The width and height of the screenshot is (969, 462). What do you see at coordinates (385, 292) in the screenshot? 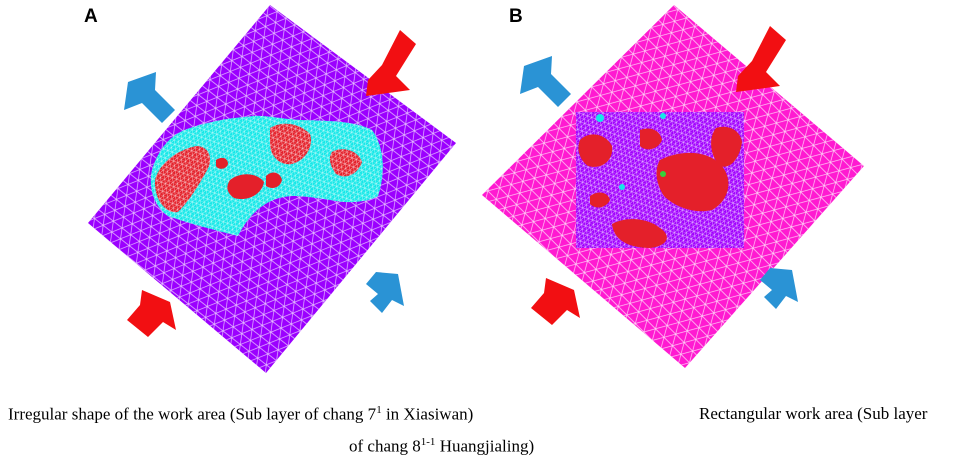
I see `panel-a-arrow-bottom-right` at bounding box center [385, 292].